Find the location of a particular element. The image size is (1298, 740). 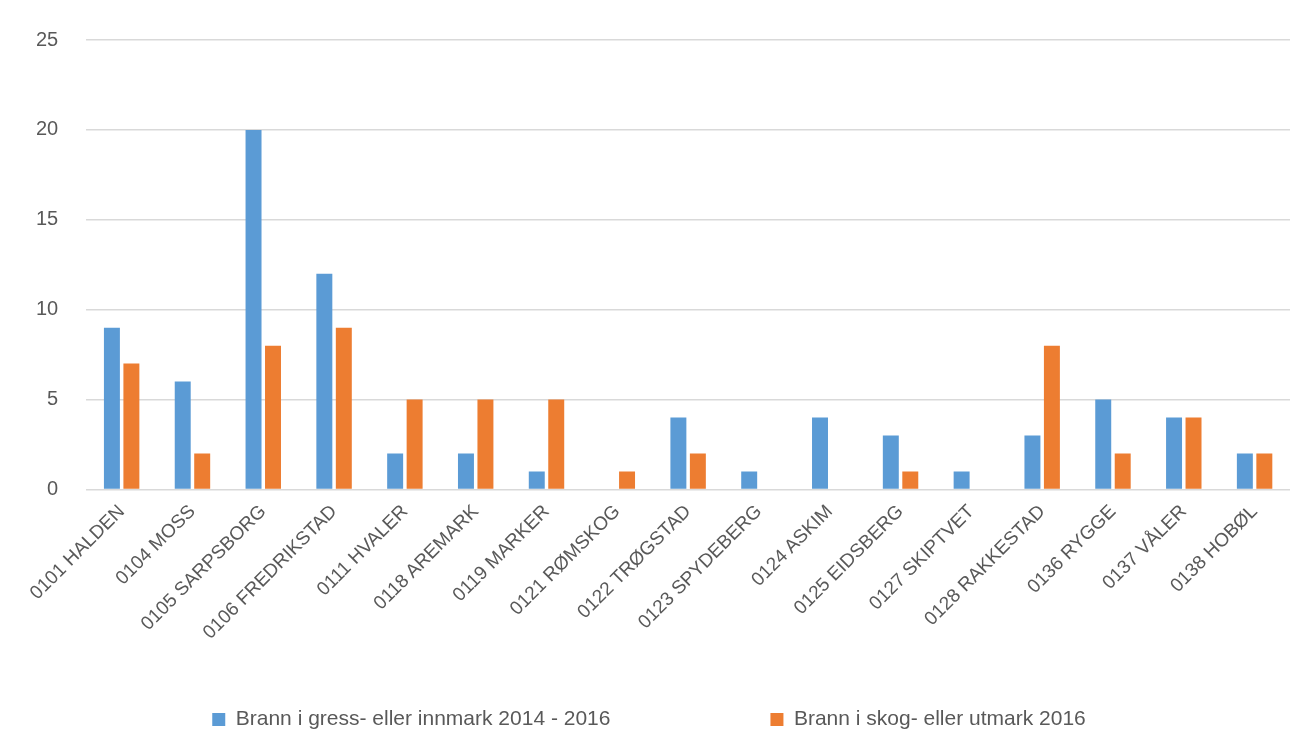

y-tick-label: 15 is located at coordinates (47, 218).